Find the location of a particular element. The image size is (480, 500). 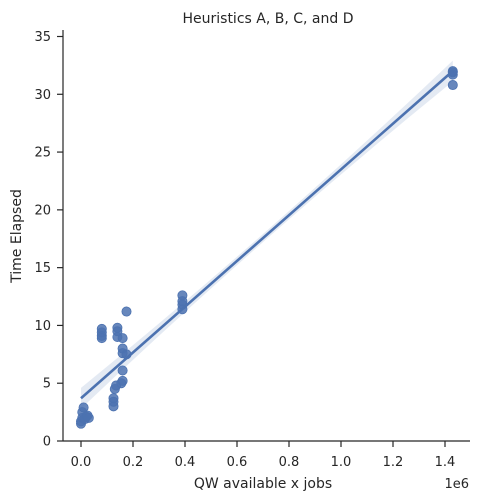

x-tick-label: 1.0 is located at coordinates (341, 462).